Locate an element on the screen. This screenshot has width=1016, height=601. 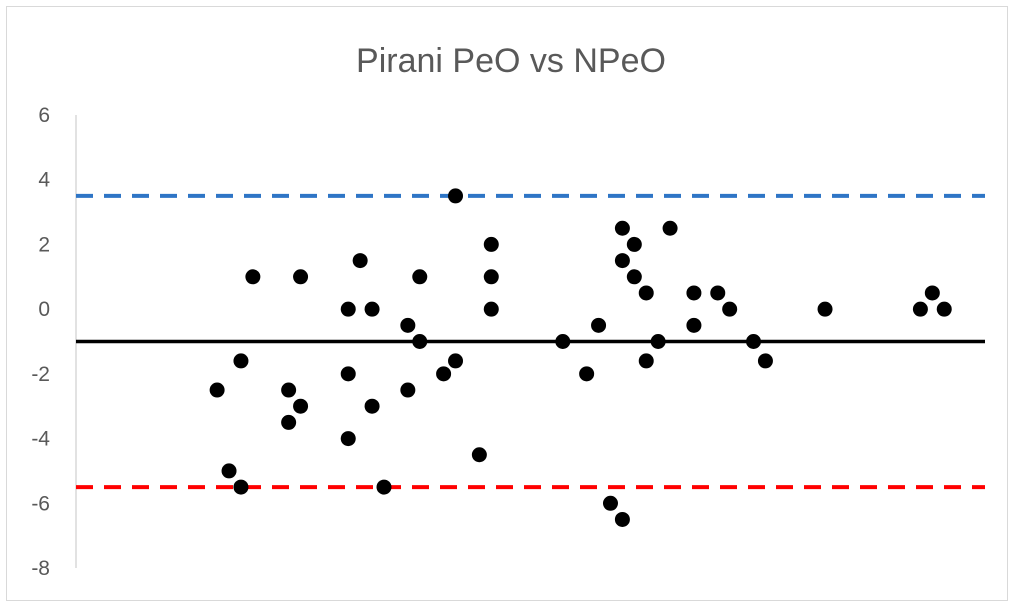
y-tick-label: -8 is located at coordinates (40, 568).